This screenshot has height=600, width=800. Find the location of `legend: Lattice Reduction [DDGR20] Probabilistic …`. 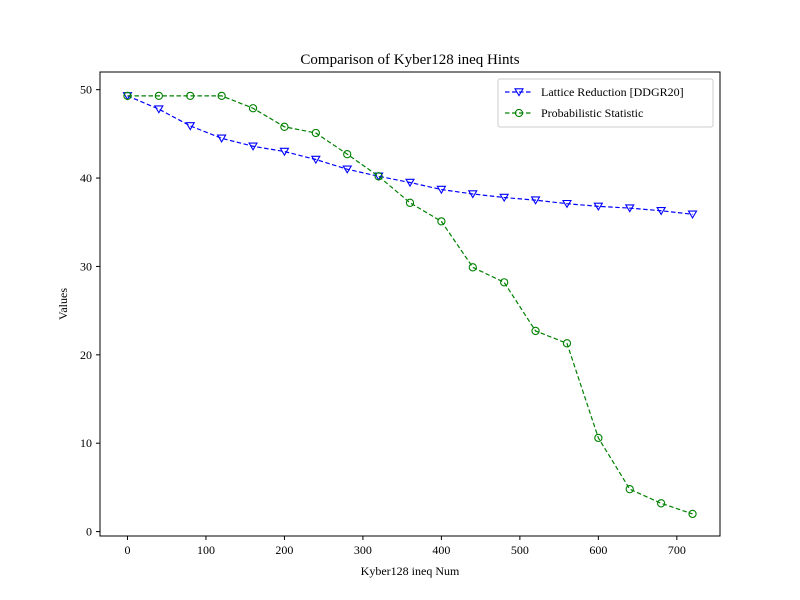

legend: Lattice Reduction [DDGR20] Probabilistic … is located at coordinates (605, 103).